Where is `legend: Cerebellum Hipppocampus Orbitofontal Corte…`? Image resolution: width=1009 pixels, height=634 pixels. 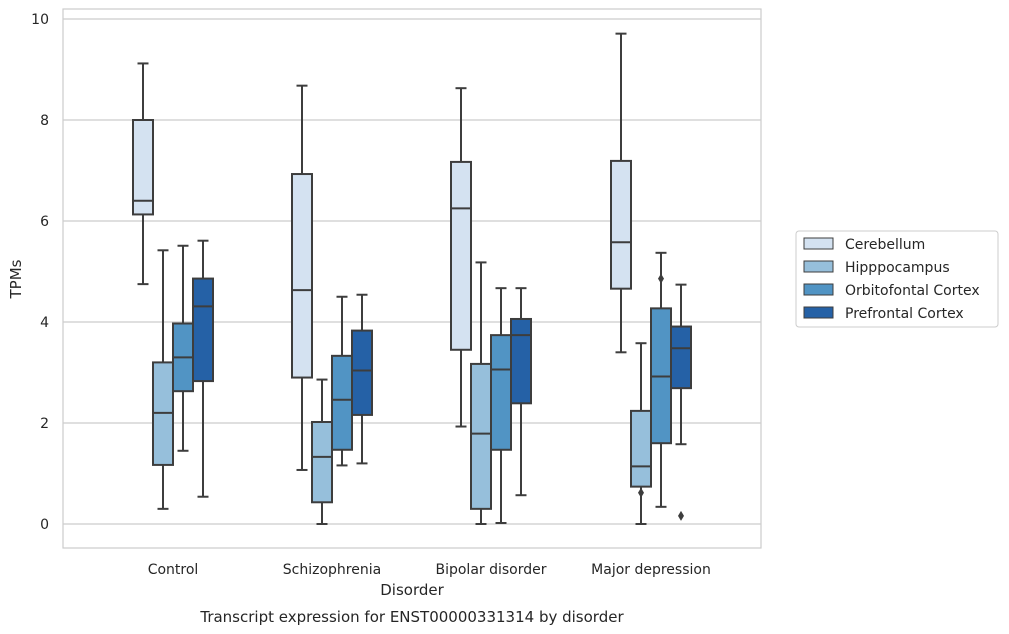 legend: Cerebellum Hipppocampus Orbitofontal Corte… is located at coordinates (897, 279).